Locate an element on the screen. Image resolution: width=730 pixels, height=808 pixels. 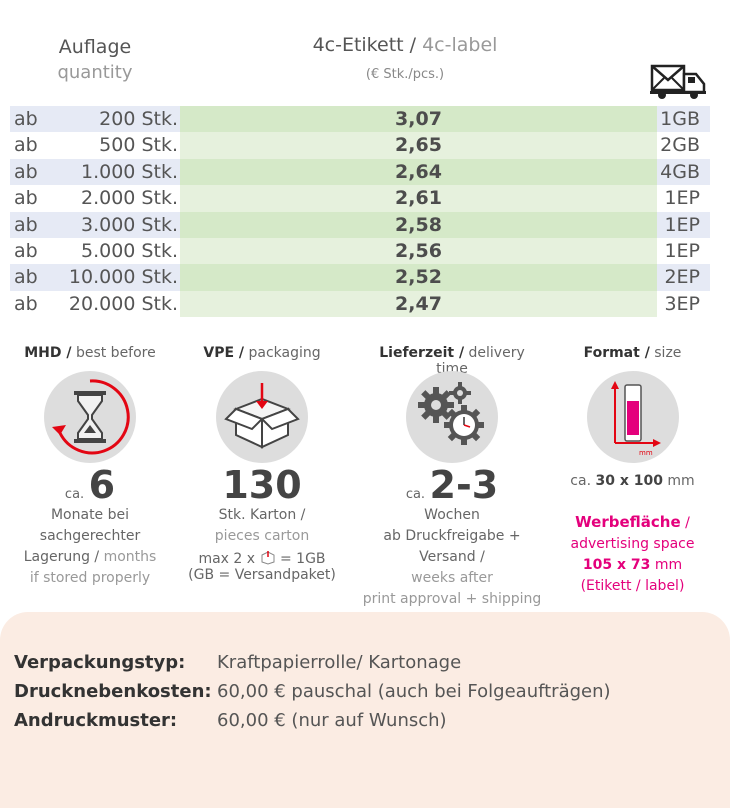
price-cell: 2,58 is located at coordinates (418, 224).